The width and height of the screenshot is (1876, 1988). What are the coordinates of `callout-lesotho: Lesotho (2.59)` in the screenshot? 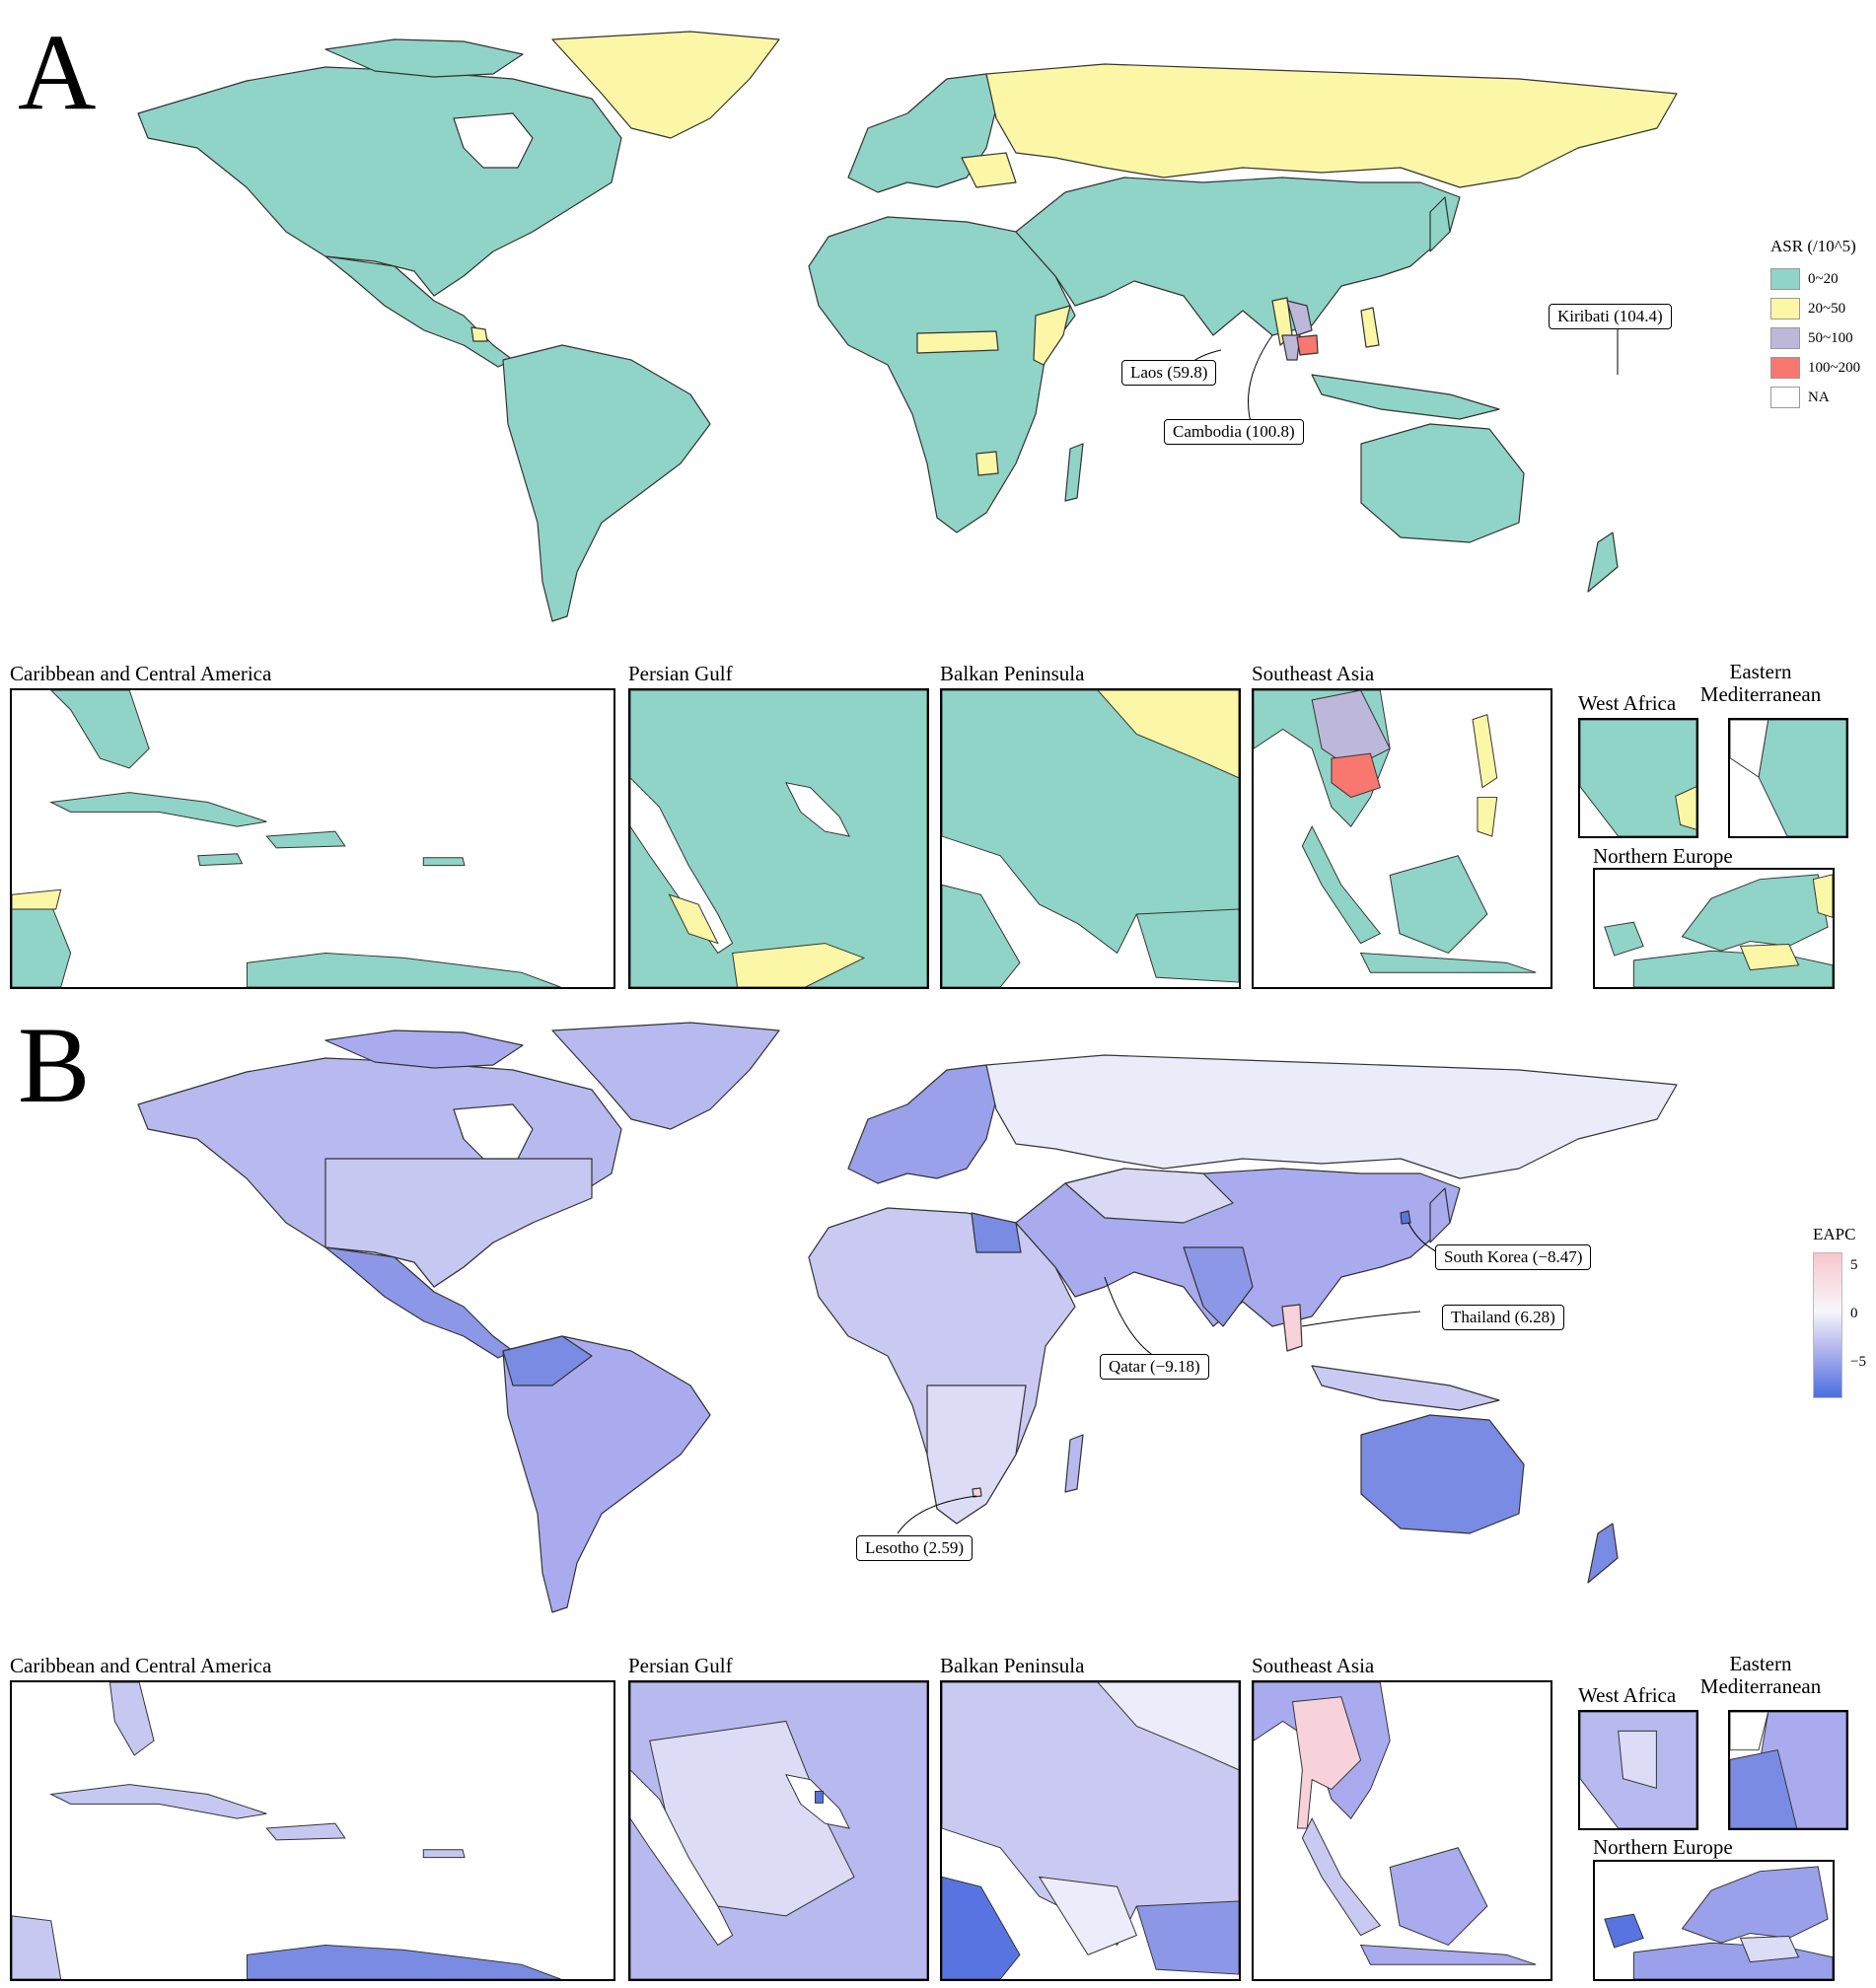 It's located at (915, 1548).